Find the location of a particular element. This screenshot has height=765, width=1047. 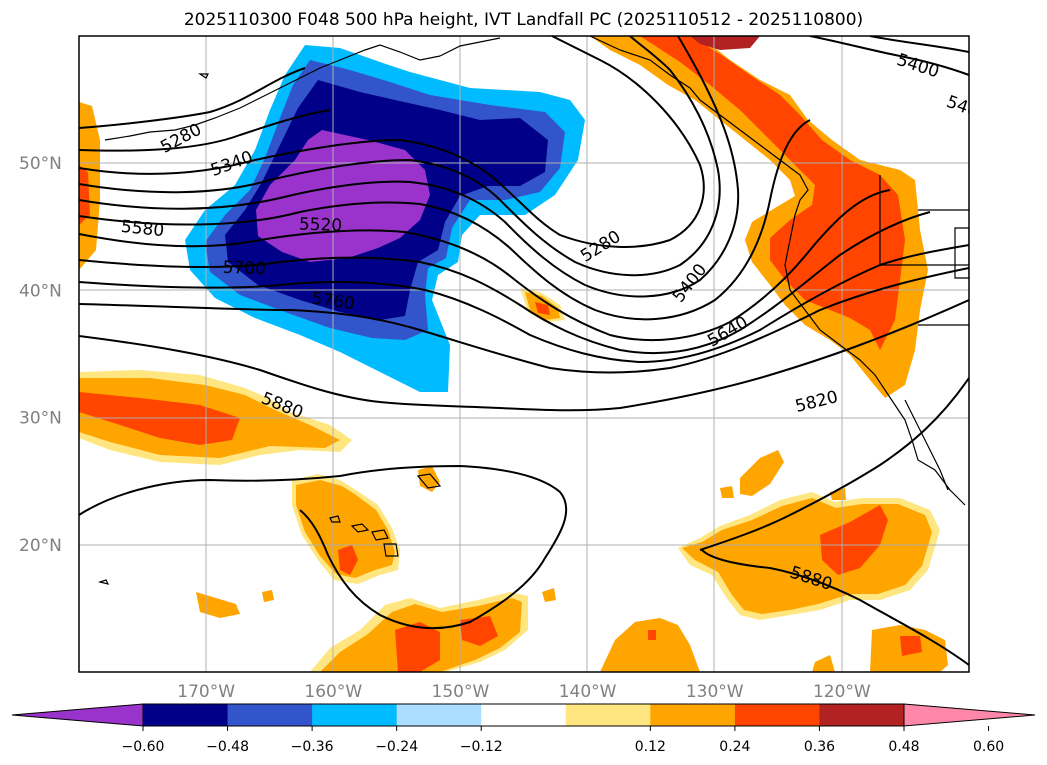

contour-label: 5580 is located at coordinates (142, 229).